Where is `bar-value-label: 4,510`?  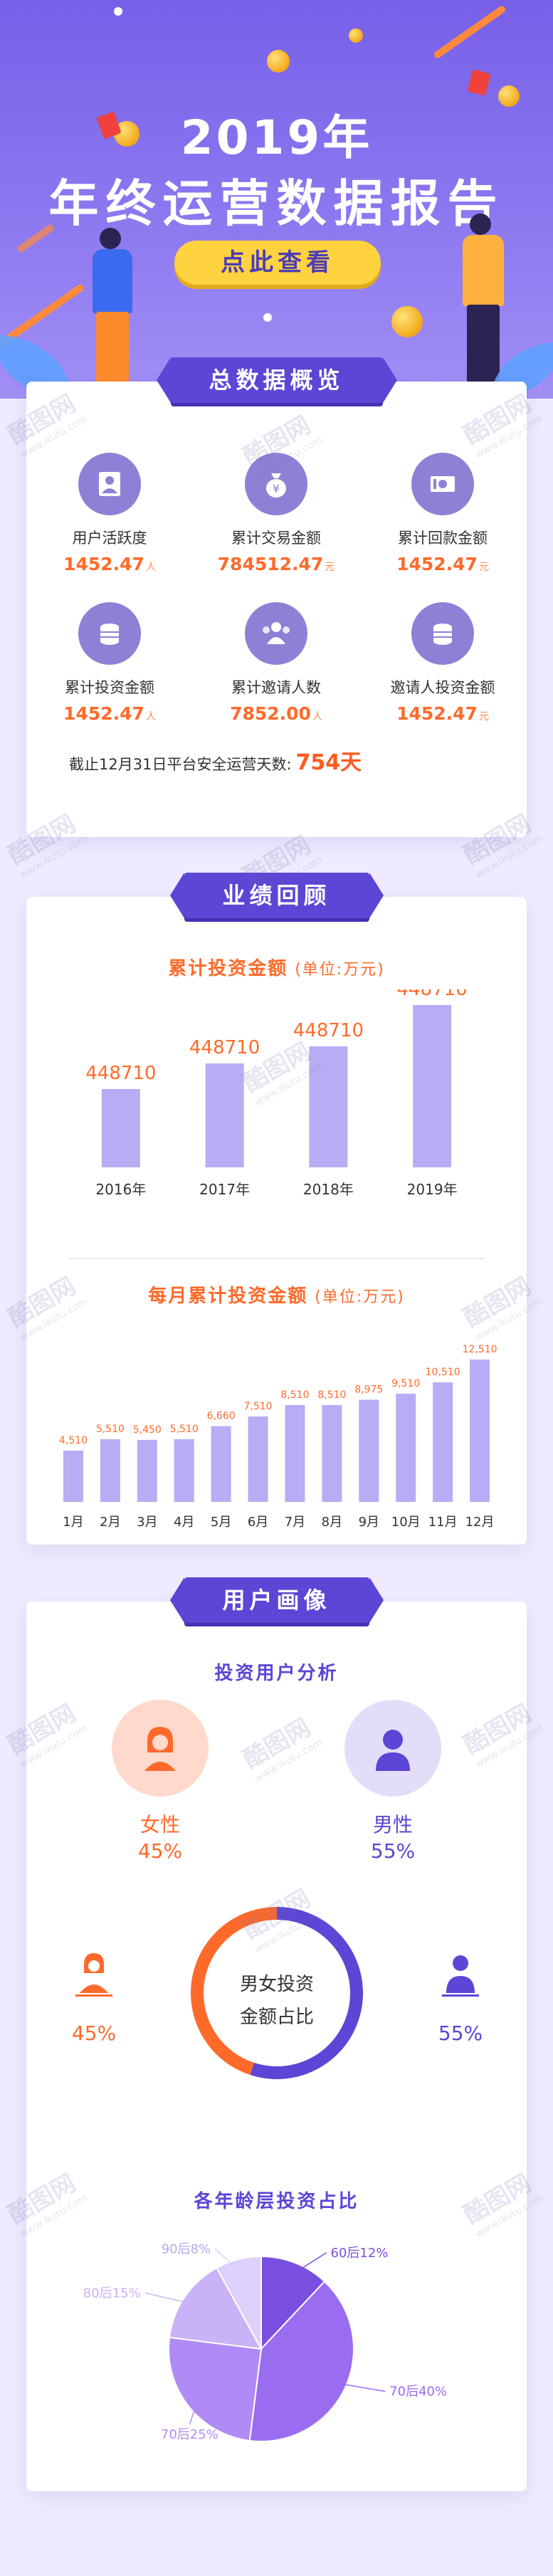
bar-value-label: 4,510 is located at coordinates (73, 1440).